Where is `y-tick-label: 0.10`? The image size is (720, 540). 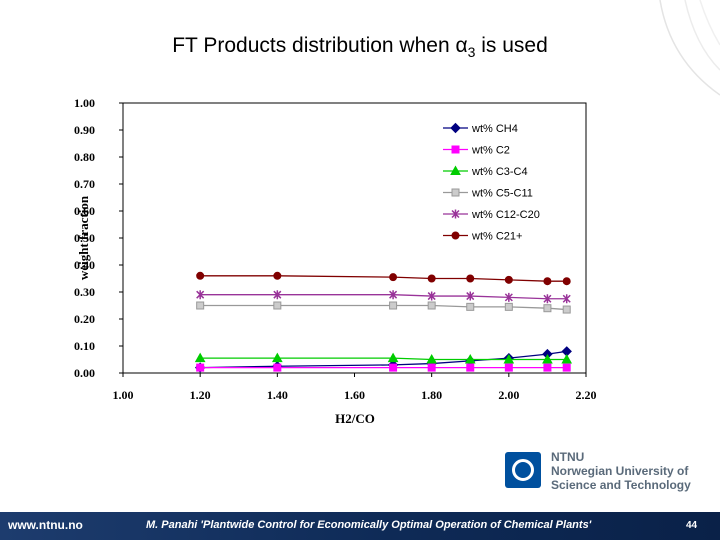 y-tick-label: 0.10 is located at coordinates (84, 346).